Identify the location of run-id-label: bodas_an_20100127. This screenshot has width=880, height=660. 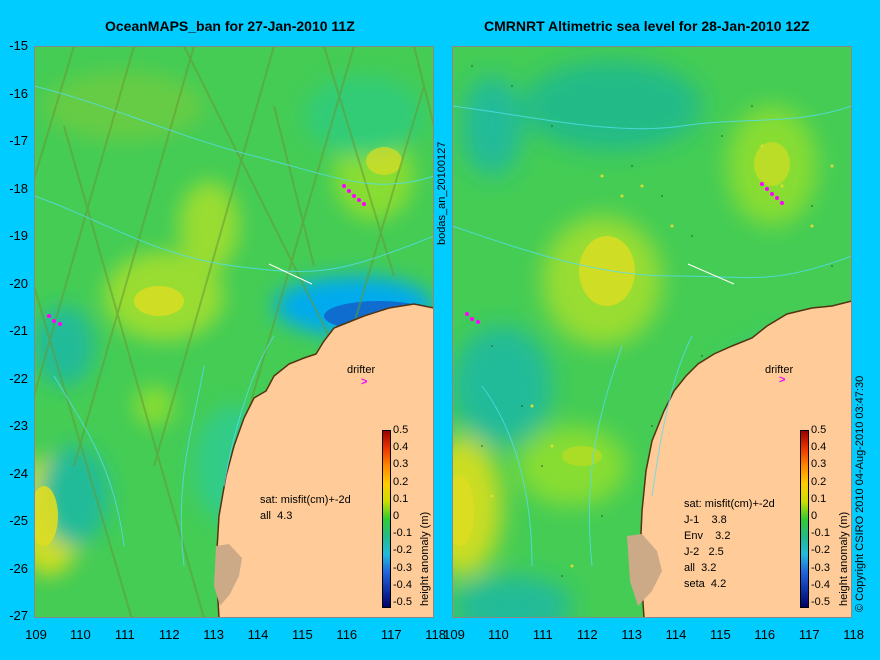
(442, 193).